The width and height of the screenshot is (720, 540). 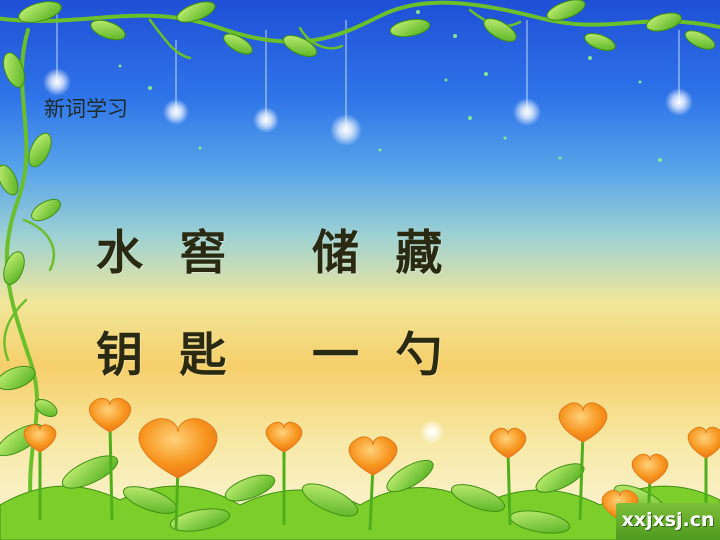 I want to click on vocab-word-chucang: 储 藏, so click(x=382, y=253).